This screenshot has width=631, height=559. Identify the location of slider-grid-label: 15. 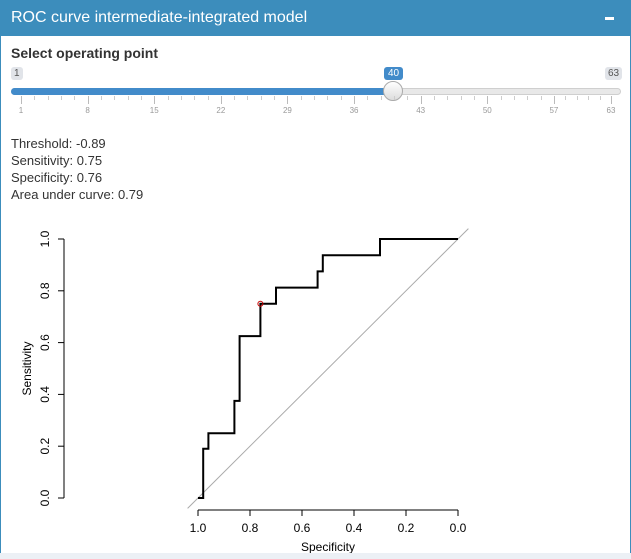
(154, 110).